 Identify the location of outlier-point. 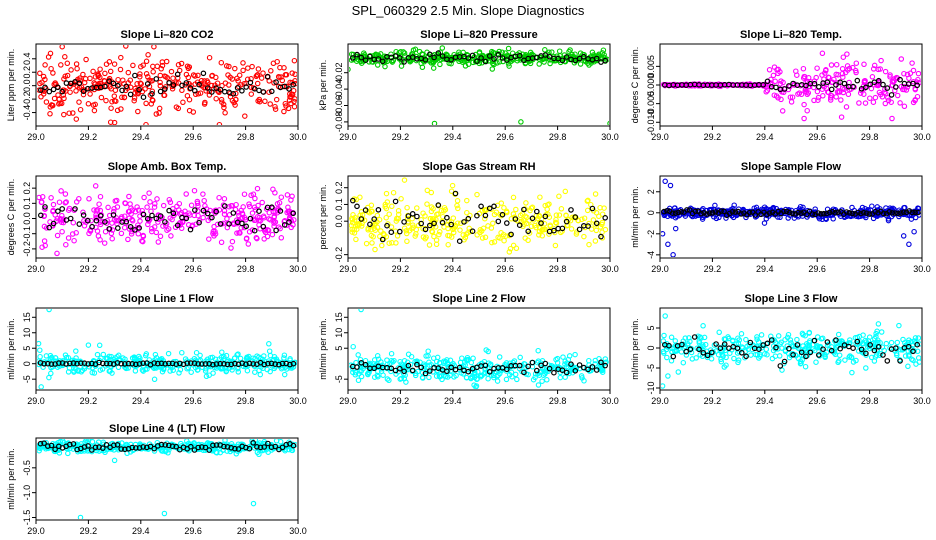
(88, 345).